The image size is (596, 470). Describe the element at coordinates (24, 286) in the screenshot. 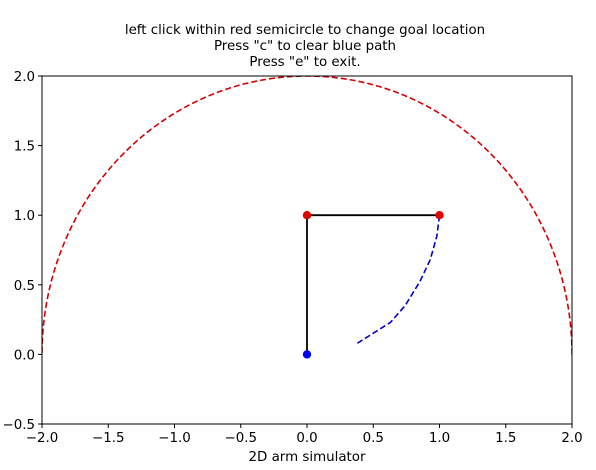

I see `y-tick-label: 0.5` at that location.